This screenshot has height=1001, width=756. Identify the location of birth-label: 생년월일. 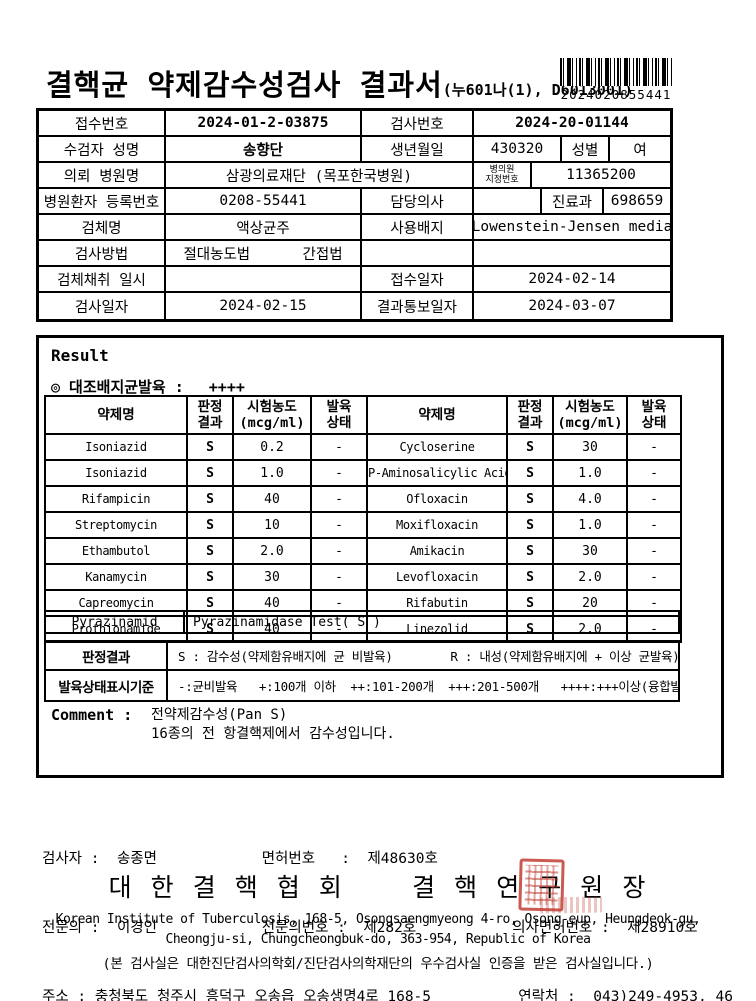
(418, 149).